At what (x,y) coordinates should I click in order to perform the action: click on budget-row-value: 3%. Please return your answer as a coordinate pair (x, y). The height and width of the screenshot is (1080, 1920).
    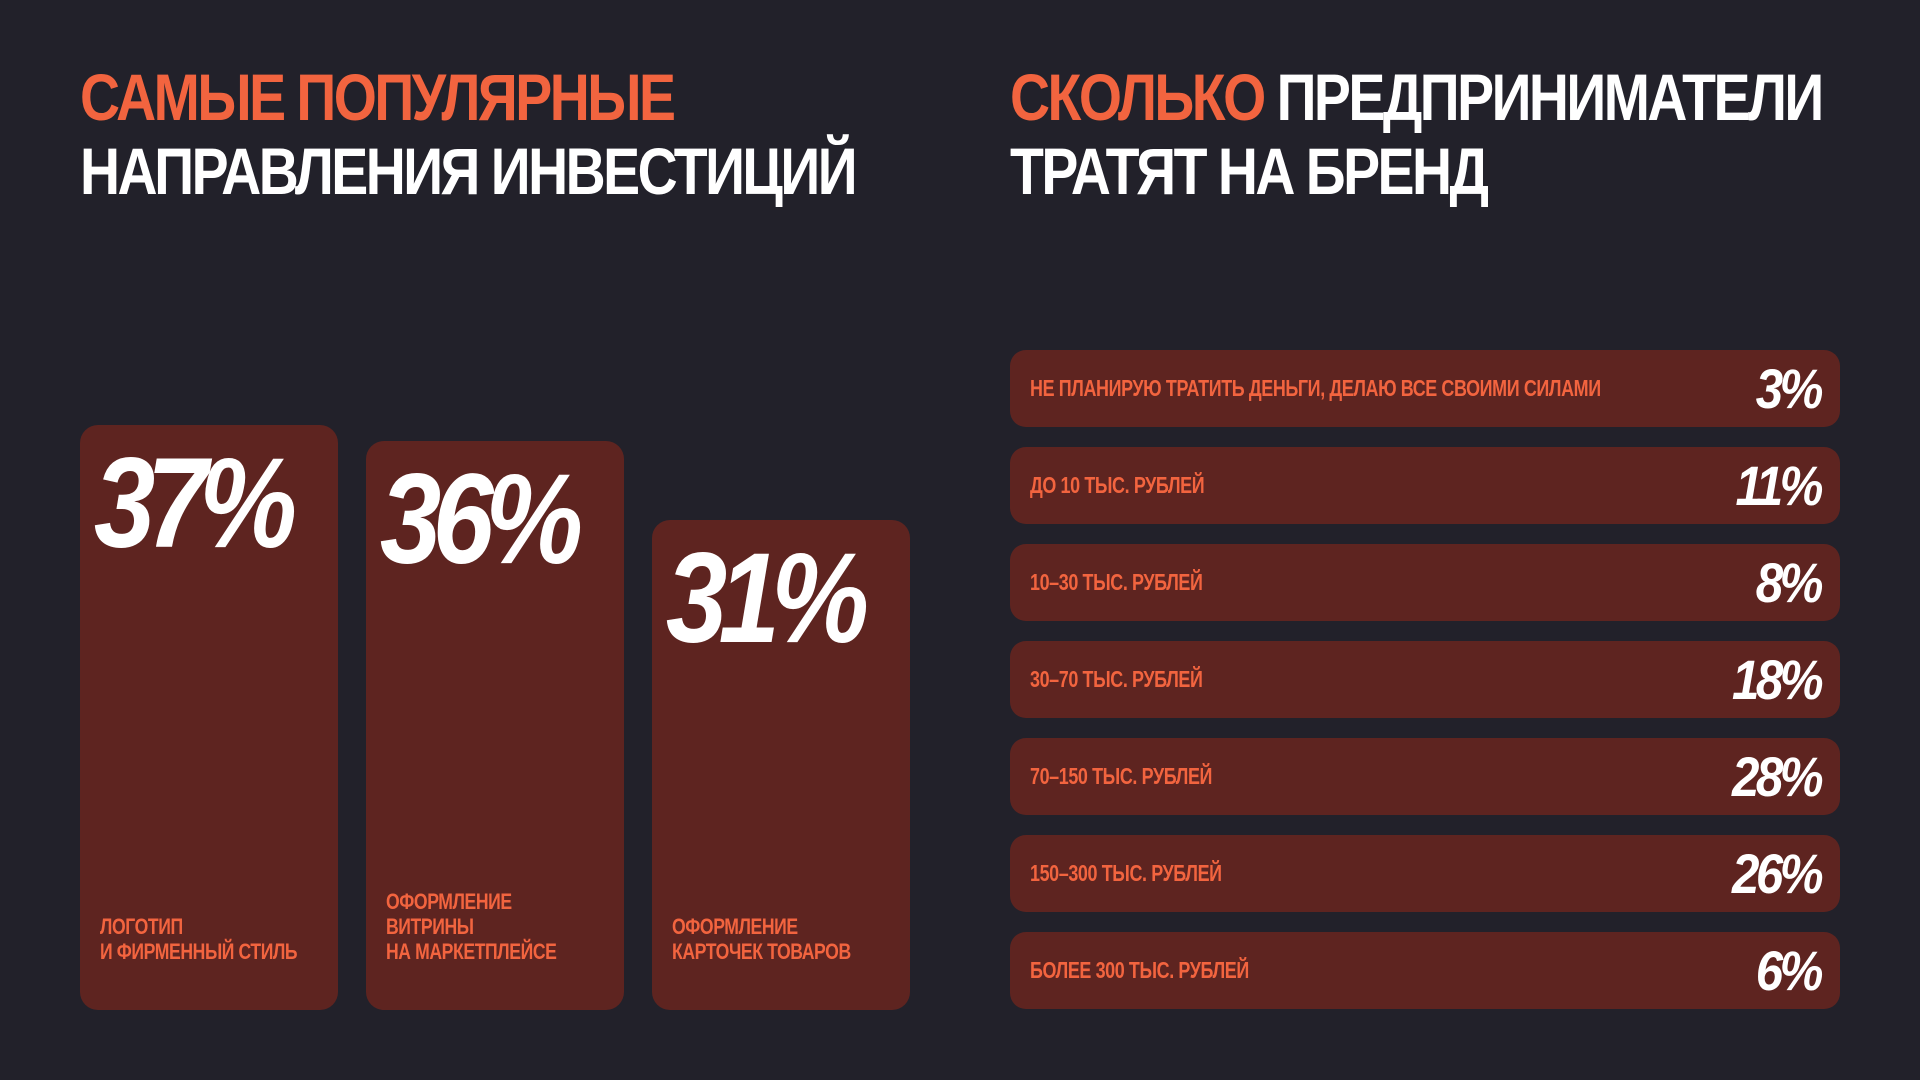
    Looking at the image, I should click on (1789, 388).